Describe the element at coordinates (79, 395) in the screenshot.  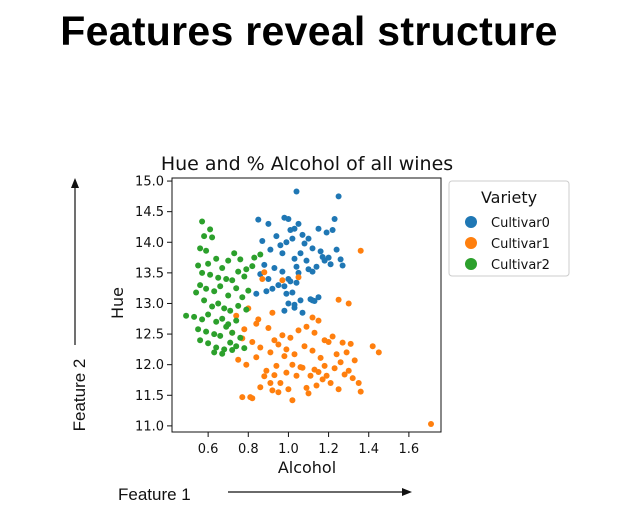
I see `feature2-label: Feature 2` at that location.